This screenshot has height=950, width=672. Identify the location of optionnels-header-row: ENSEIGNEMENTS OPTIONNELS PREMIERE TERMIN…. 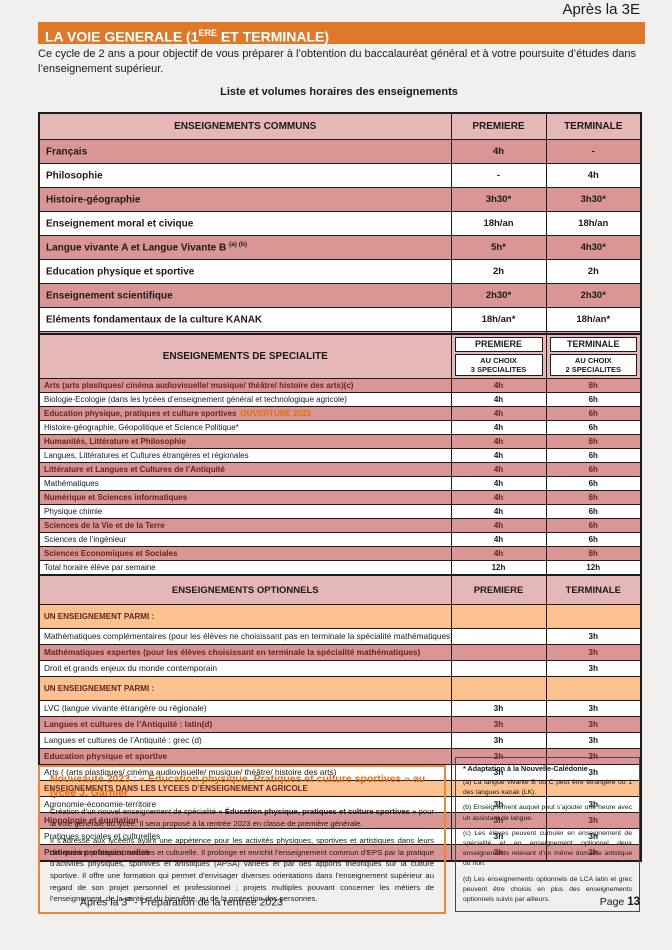
(340, 589).